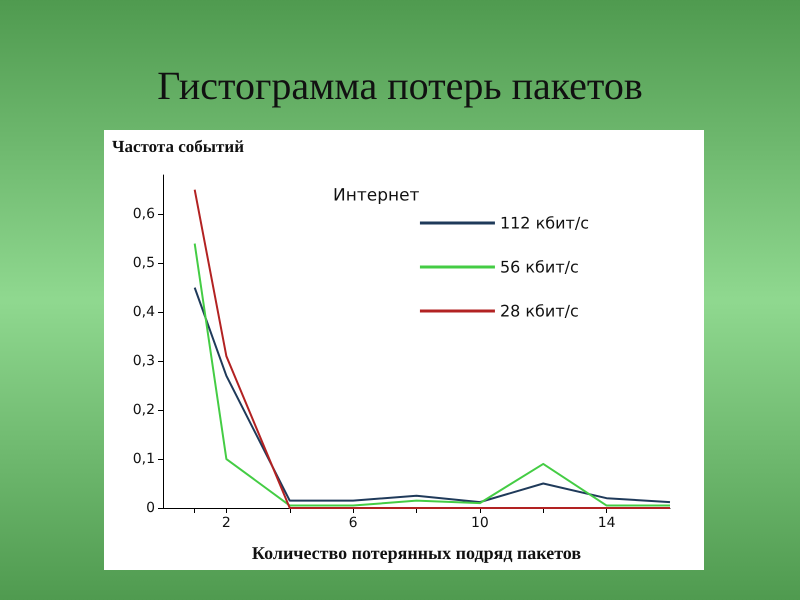 This screenshot has width=800, height=600. I want to click on legend-title: Интернет, so click(376, 196).